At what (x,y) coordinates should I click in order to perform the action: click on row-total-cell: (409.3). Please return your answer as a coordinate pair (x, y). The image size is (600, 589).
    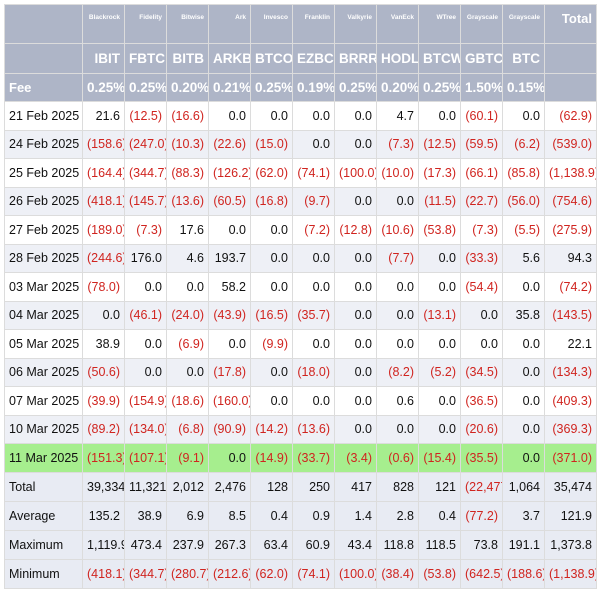
    Looking at the image, I should click on (570, 401).